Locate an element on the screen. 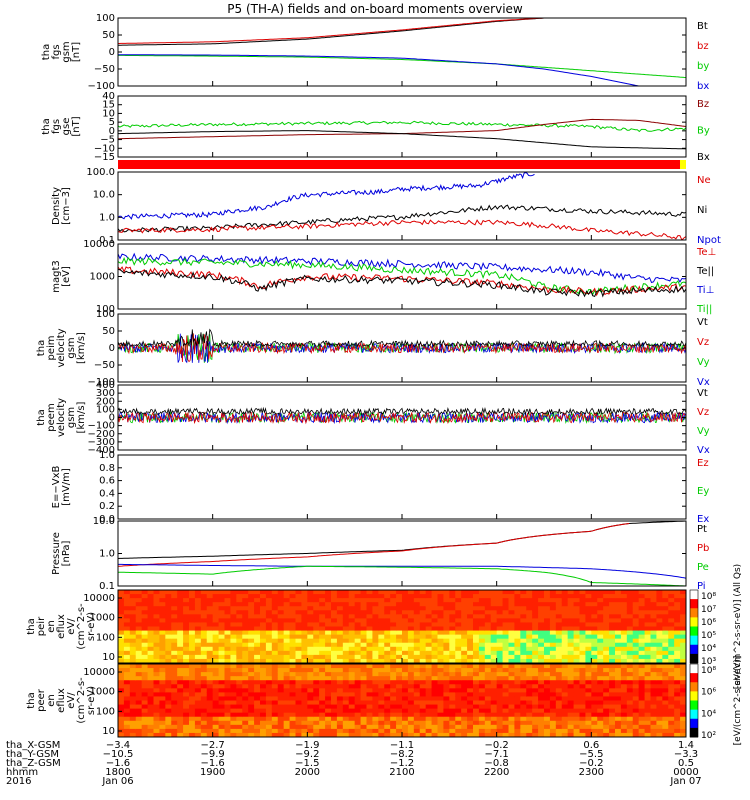 Image resolution: width=750 pixels, height=800 pixels. x-axis-value: 2300 is located at coordinates (591, 772).